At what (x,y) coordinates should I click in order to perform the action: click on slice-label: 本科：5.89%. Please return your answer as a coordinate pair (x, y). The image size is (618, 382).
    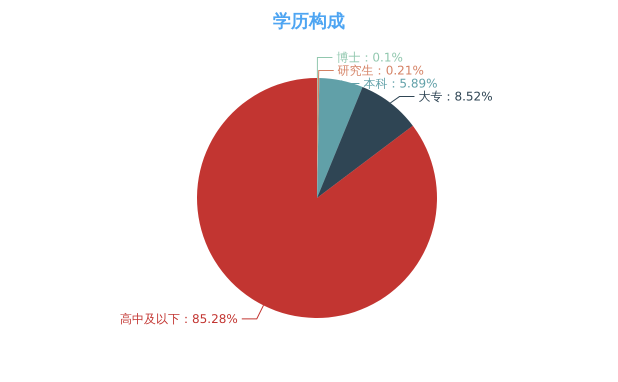
    Looking at the image, I should click on (400, 83).